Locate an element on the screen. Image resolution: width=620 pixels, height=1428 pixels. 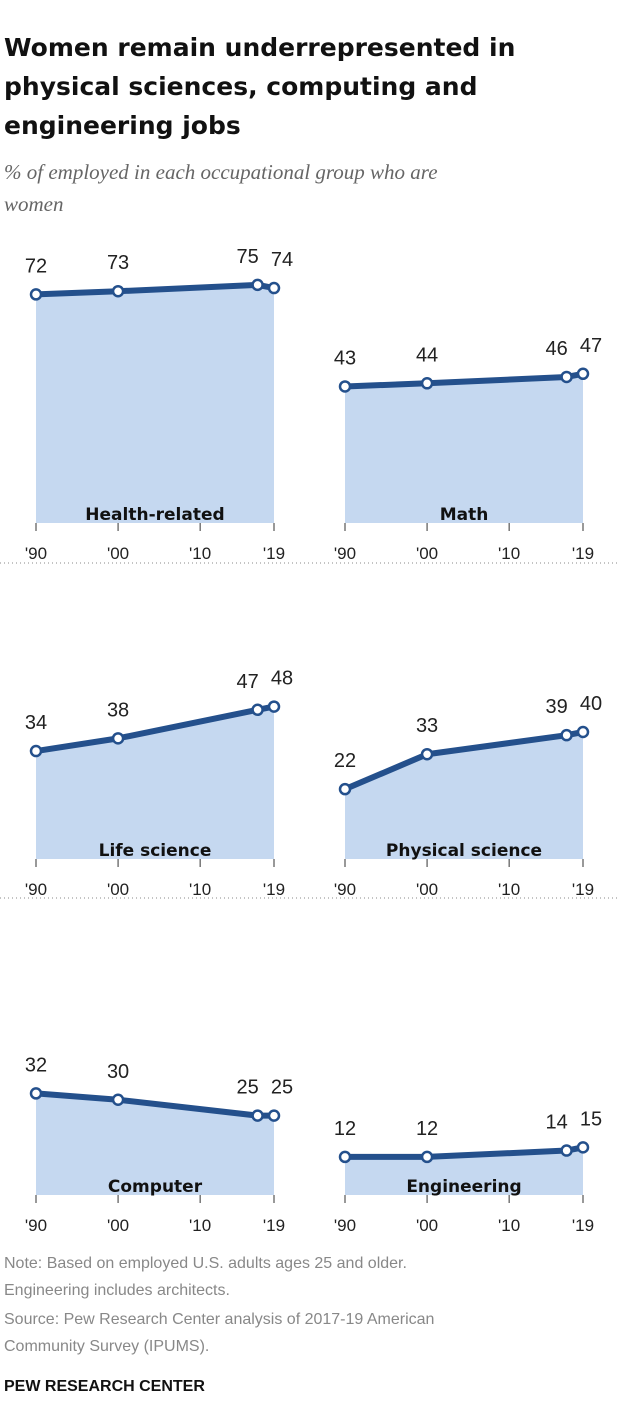
data-label: 44 is located at coordinates (427, 355).